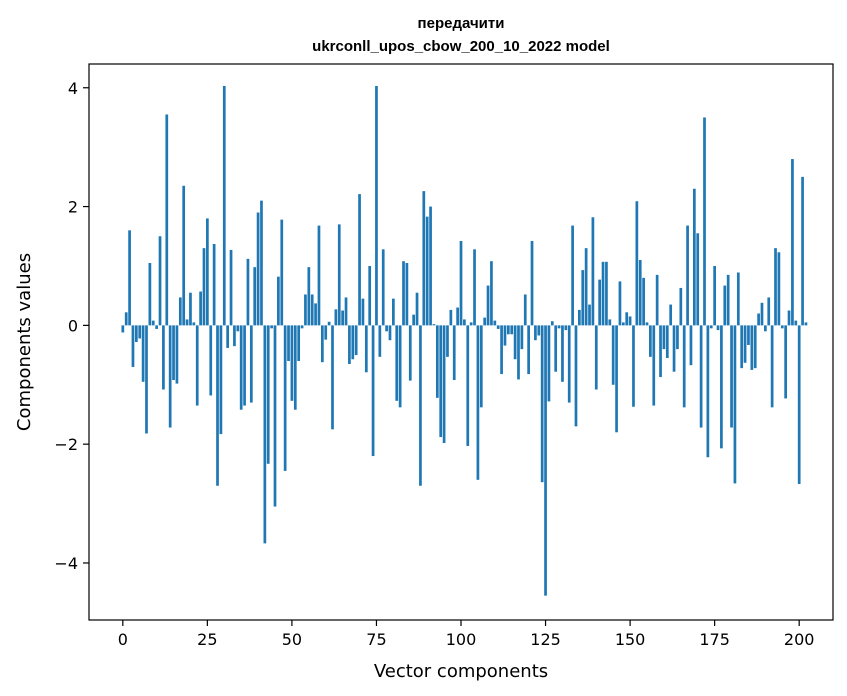  Describe the element at coordinates (66, 444) in the screenshot. I see `y-tick-label: −2` at that location.